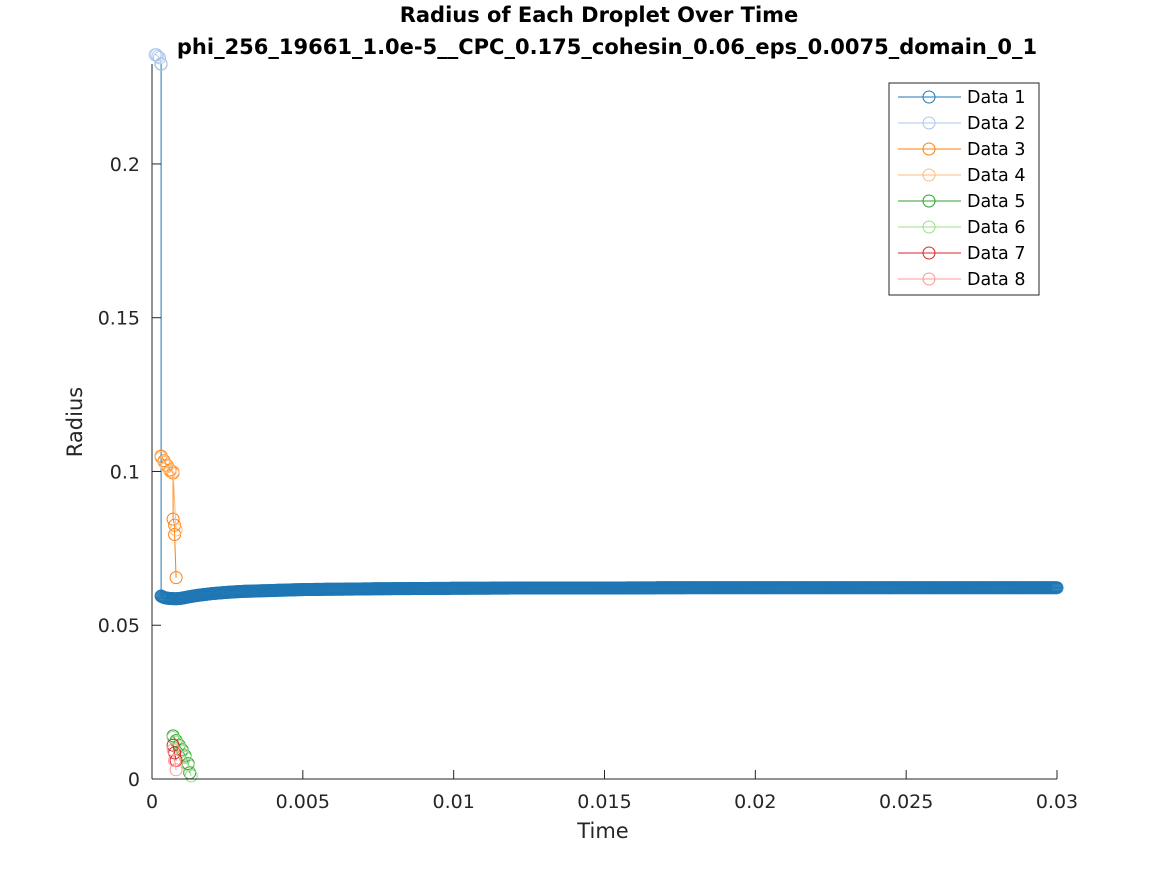 The image size is (1167, 875). Describe the element at coordinates (75, 422) in the screenshot. I see `y-axis-label: Radius` at that location.